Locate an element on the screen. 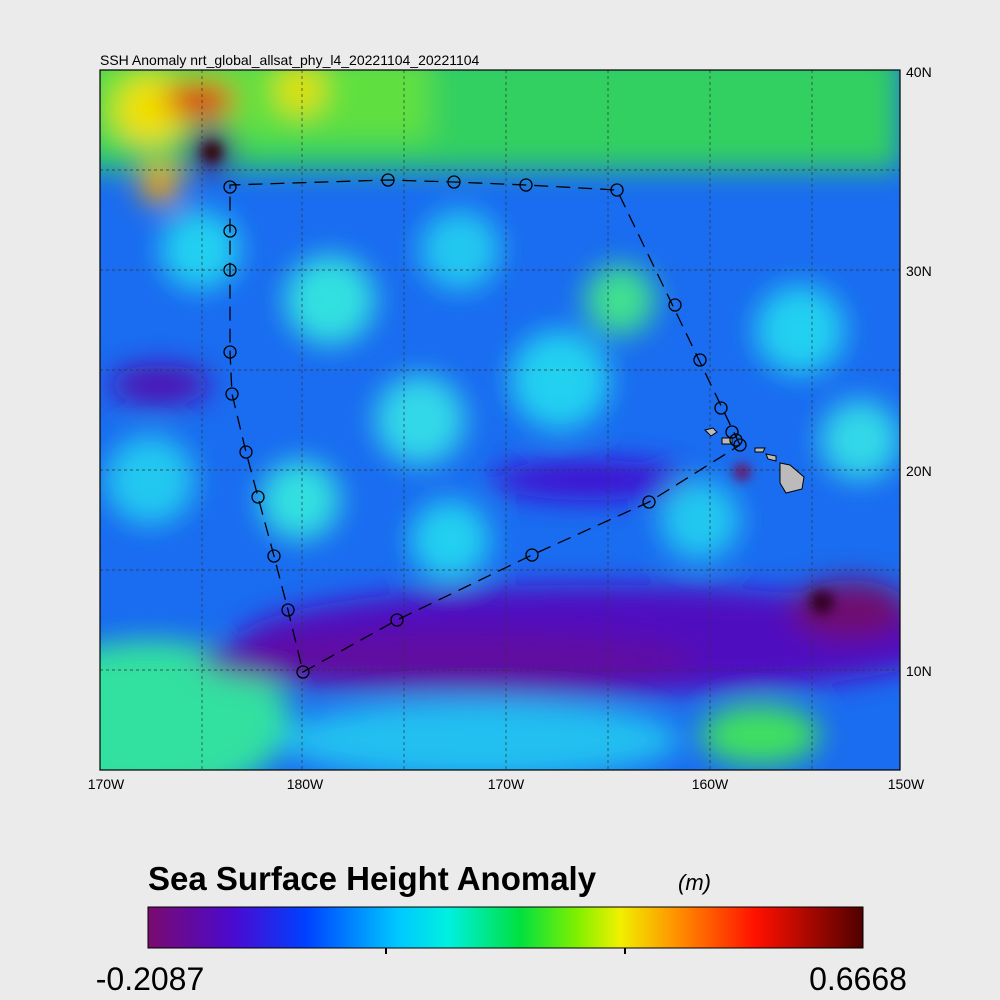 The image size is (1000, 1000). lon-label: 180W is located at coordinates (305, 784).